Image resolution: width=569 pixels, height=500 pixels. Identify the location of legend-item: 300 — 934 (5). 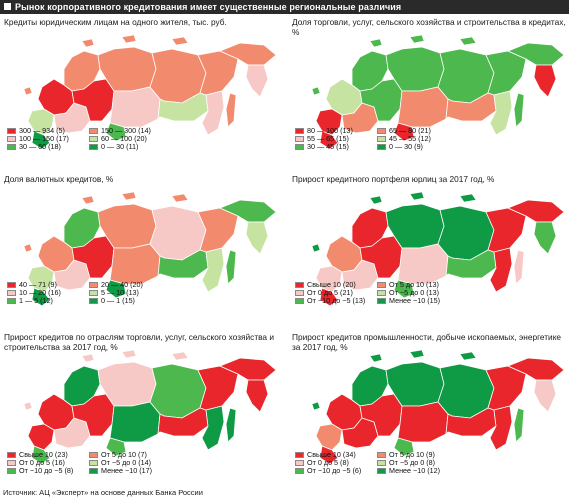
(38, 130).